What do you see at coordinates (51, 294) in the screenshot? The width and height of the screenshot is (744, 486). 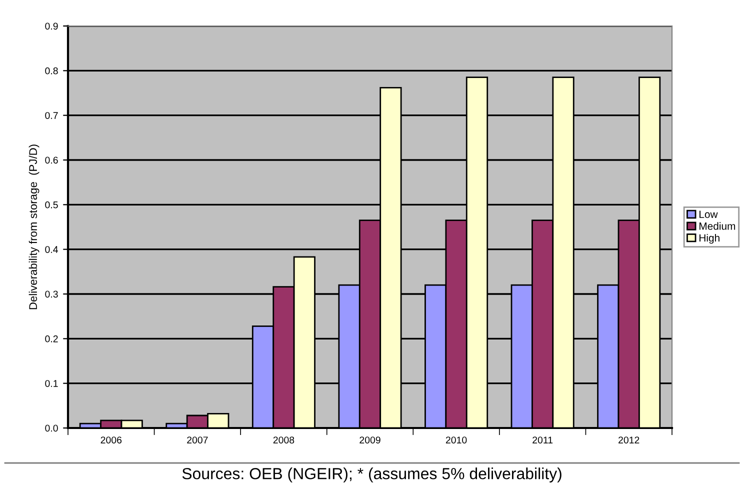 I see `y-tick-label: 0.3` at bounding box center [51, 294].